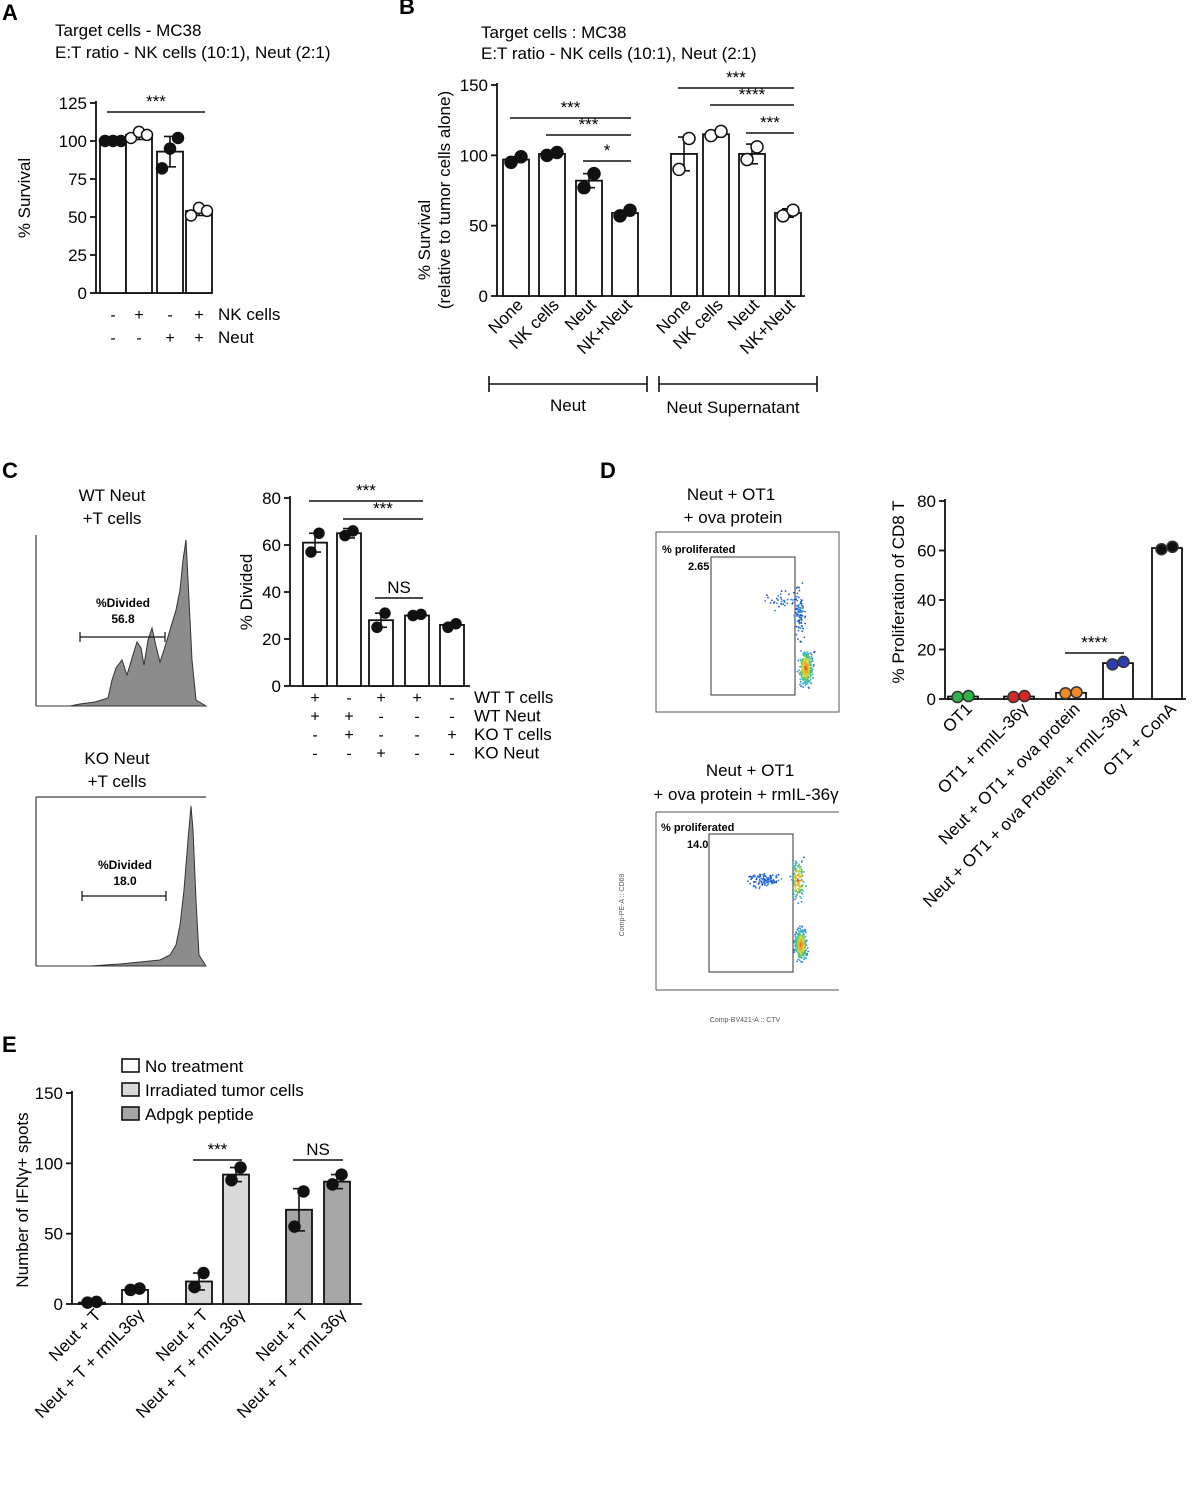  Describe the element at coordinates (926, 600) in the screenshot. I see `y-tick-label: 40` at that location.